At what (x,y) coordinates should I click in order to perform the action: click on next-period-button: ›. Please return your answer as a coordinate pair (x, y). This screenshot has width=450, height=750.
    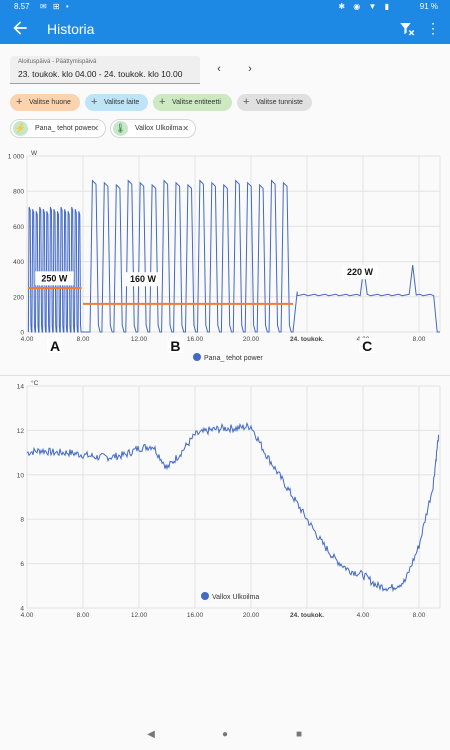
    Looking at the image, I should click on (250, 69).